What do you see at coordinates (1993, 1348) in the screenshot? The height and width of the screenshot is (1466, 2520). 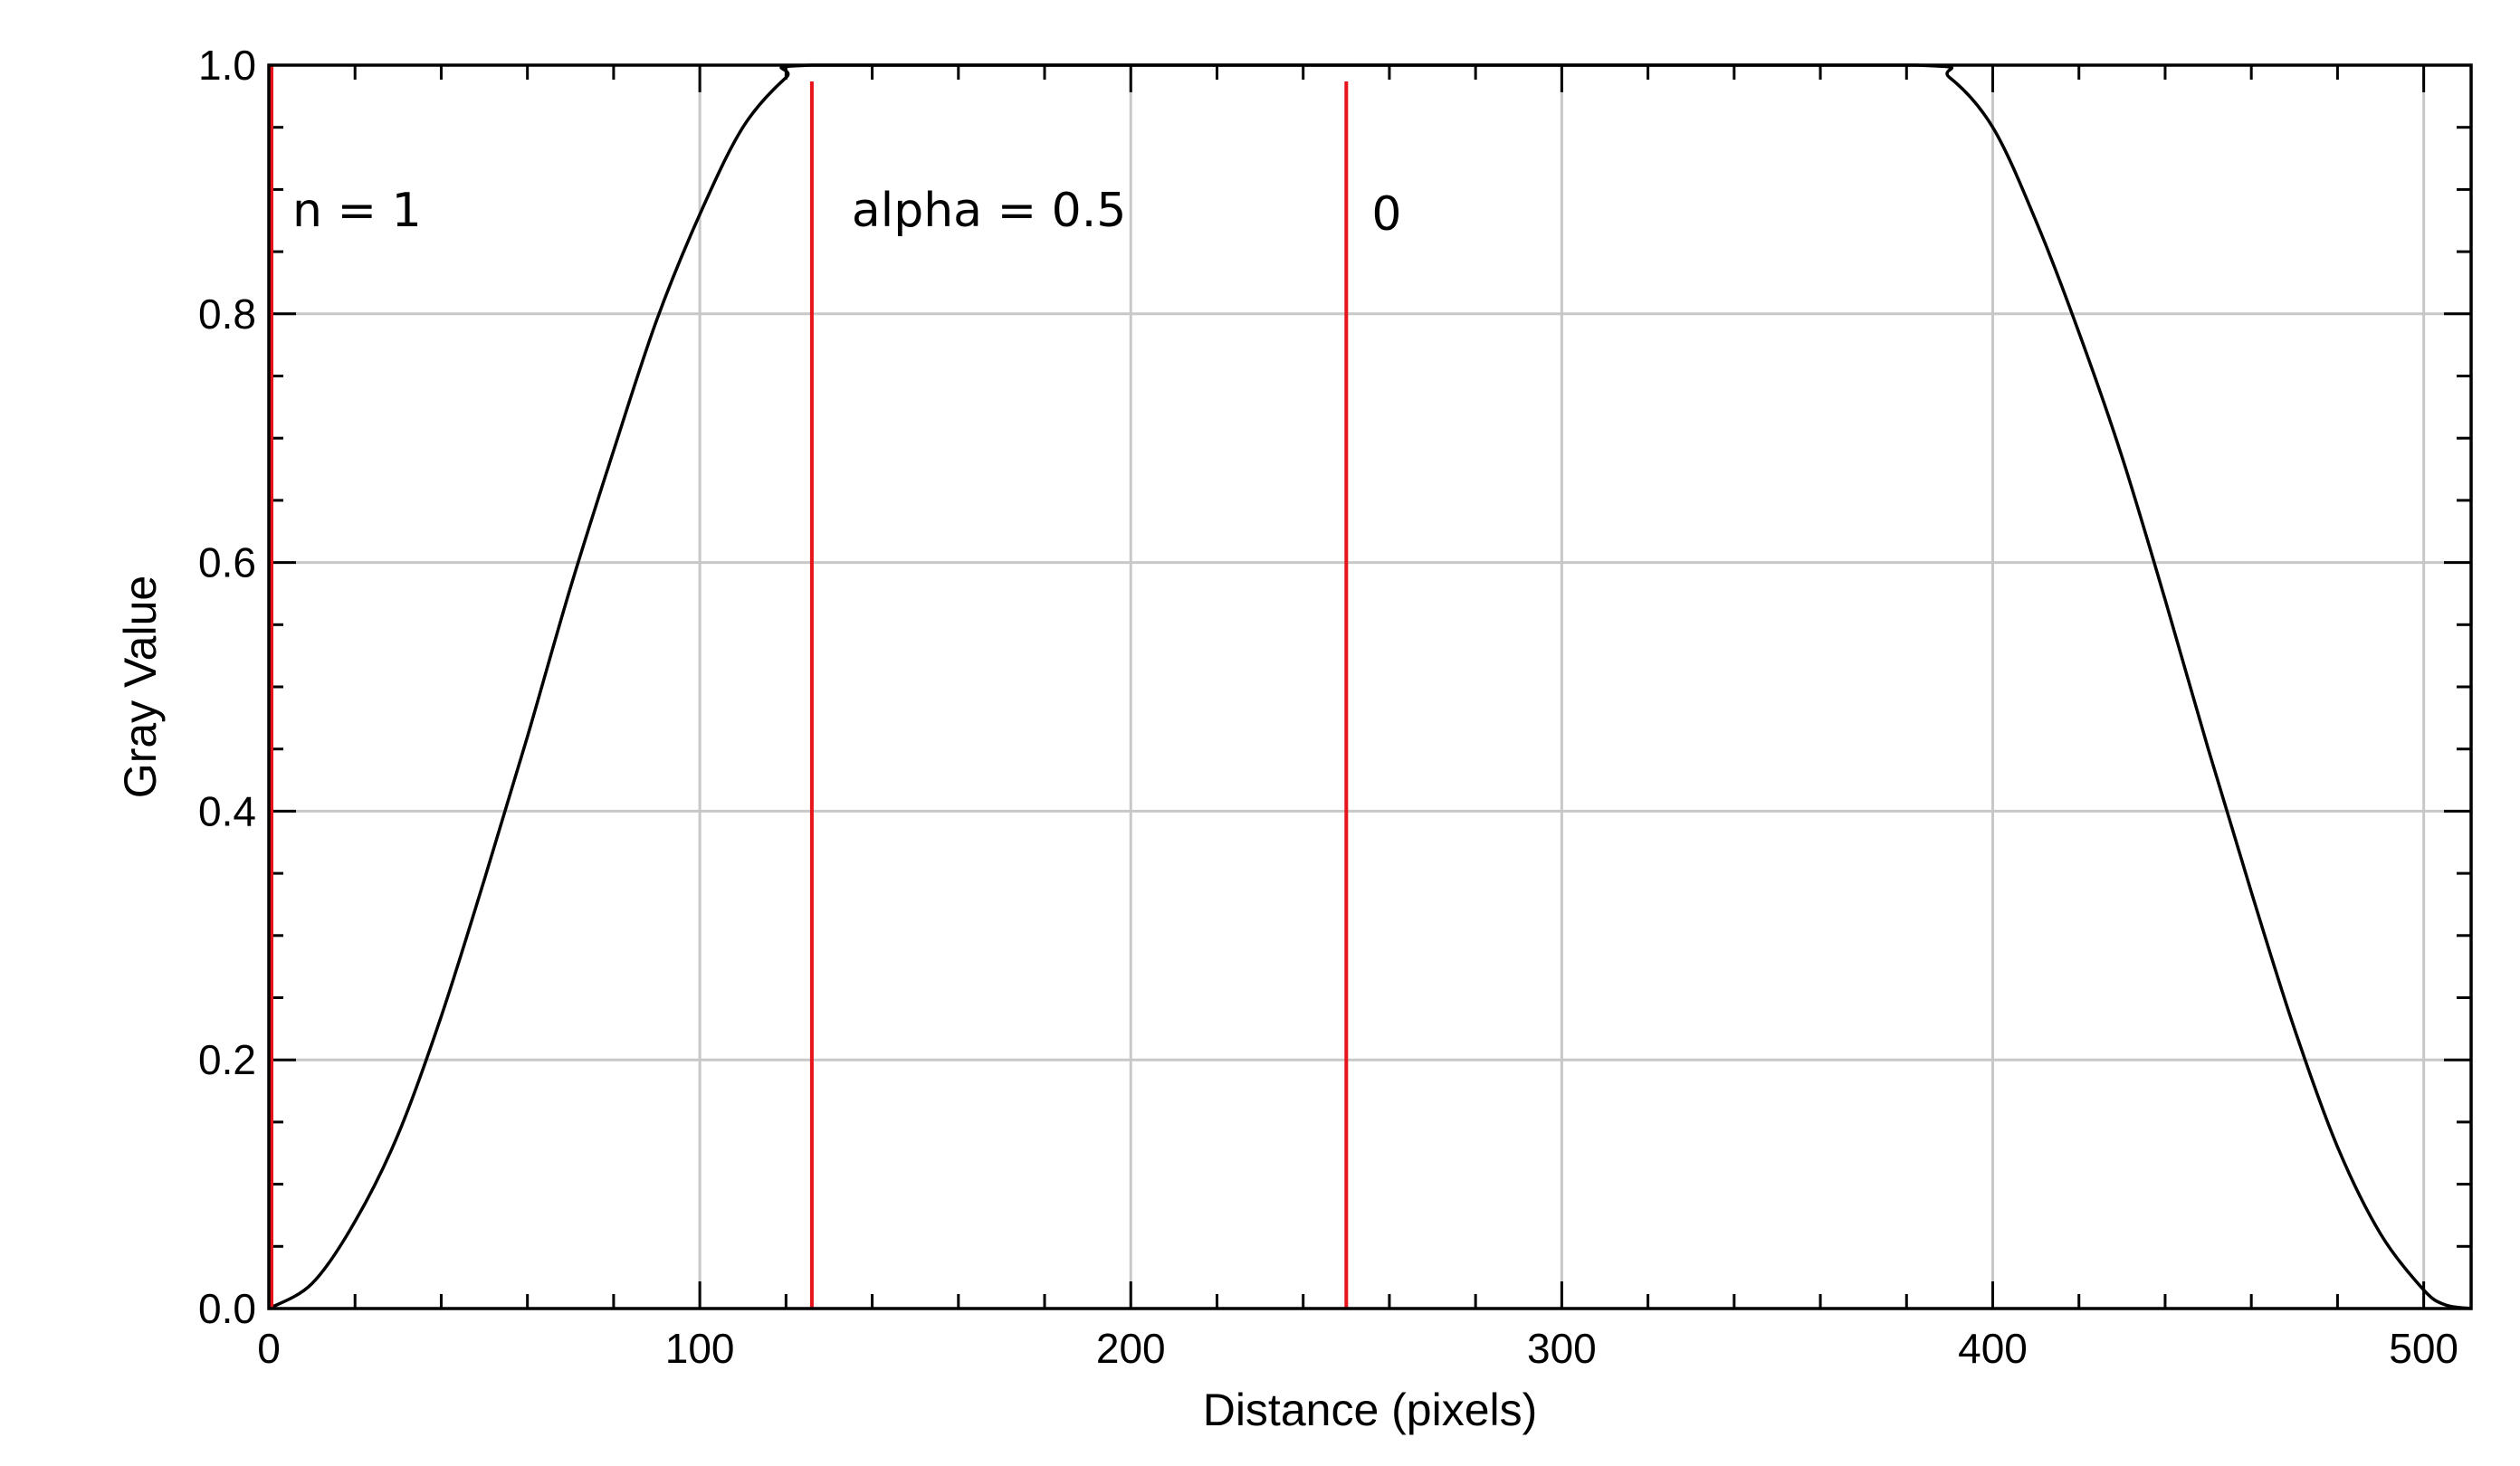 I see `x-tick-label-4: 400` at bounding box center [1993, 1348].